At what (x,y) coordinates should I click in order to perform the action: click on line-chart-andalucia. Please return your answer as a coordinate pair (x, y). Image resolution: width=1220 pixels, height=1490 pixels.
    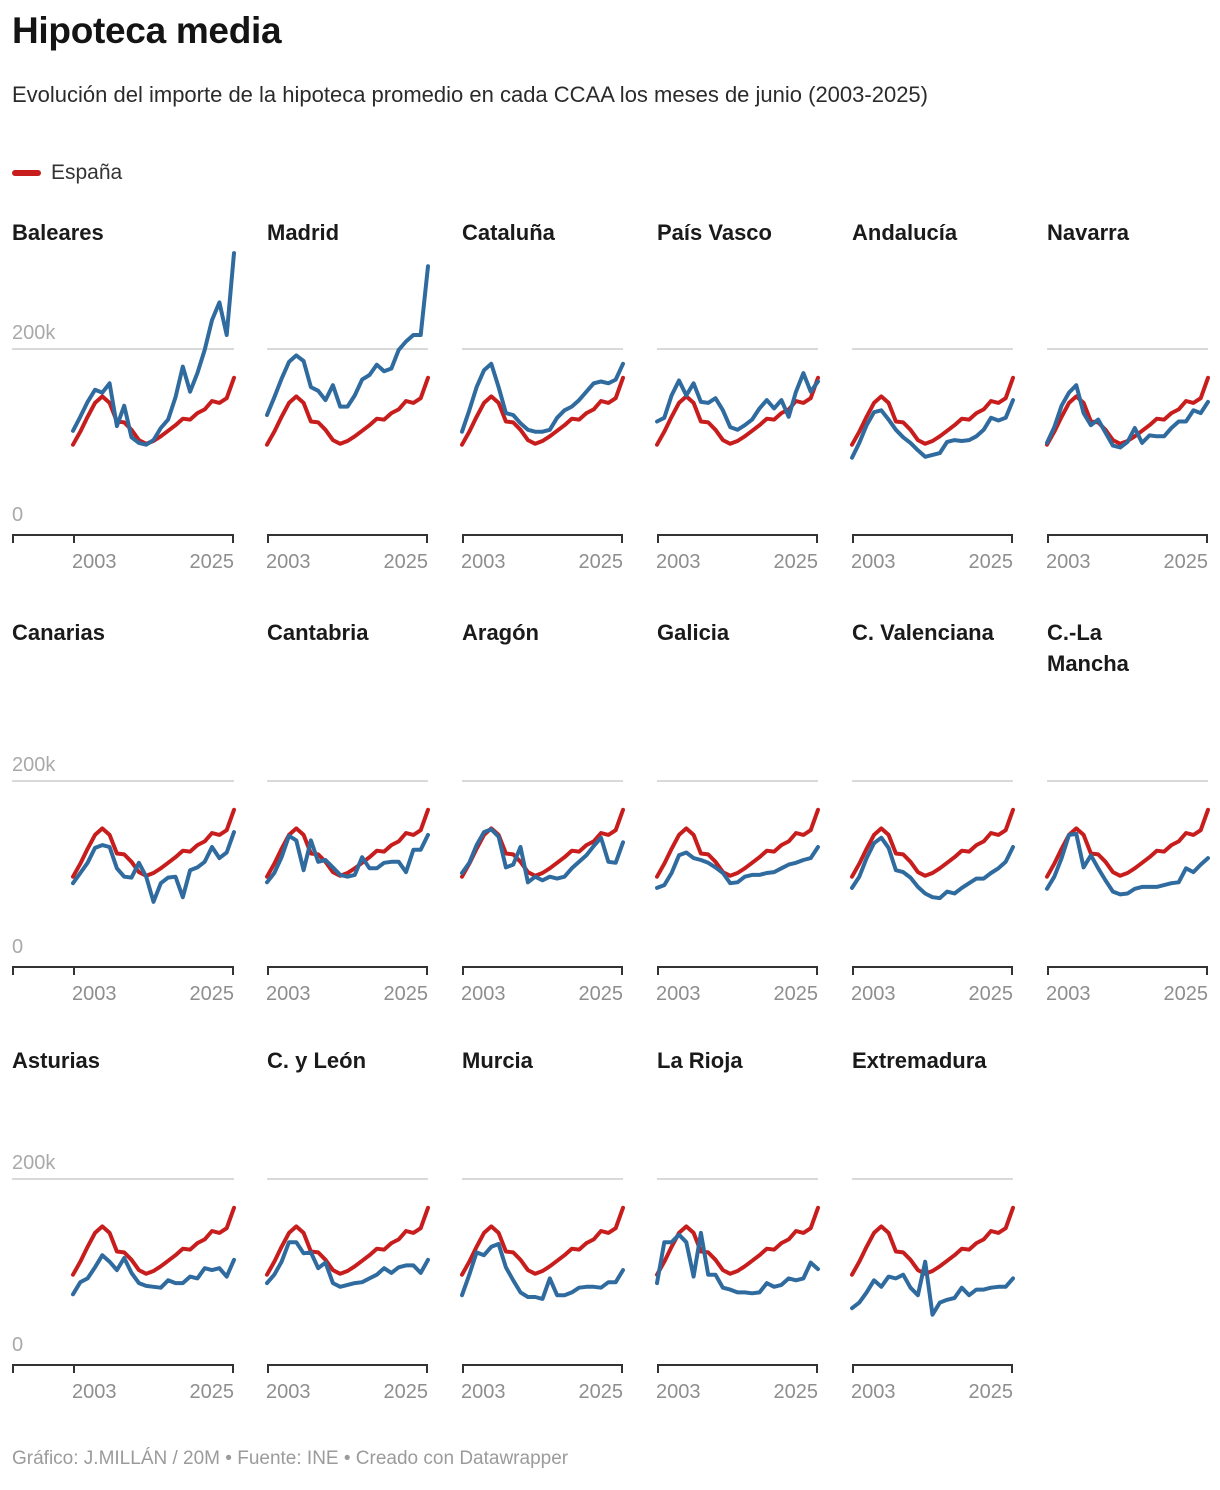
    Looking at the image, I should click on (932, 417).